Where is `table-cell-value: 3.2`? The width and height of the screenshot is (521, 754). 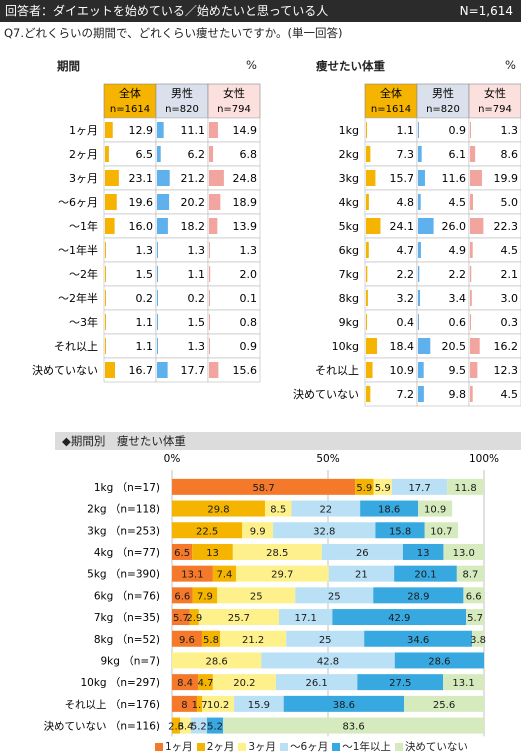 table-cell-value: 3.2 is located at coordinates (406, 298).